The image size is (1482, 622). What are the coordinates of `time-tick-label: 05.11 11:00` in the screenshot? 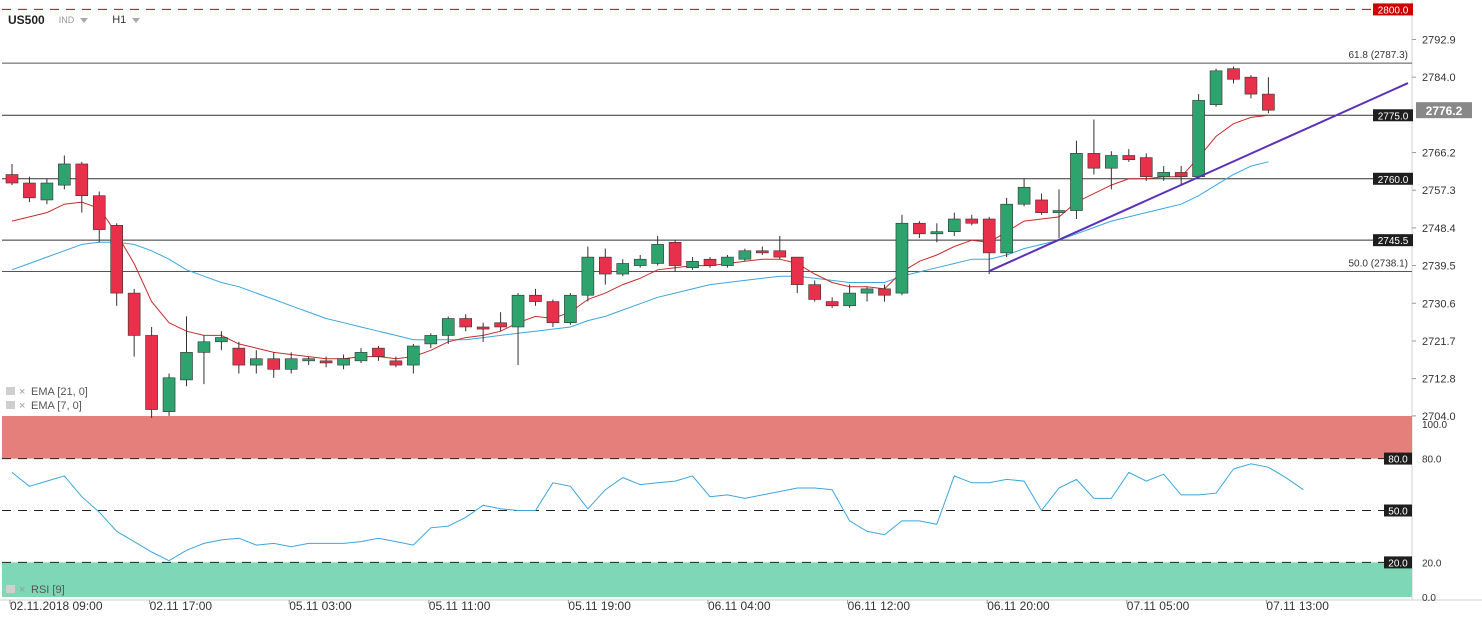 It's located at (460, 606).